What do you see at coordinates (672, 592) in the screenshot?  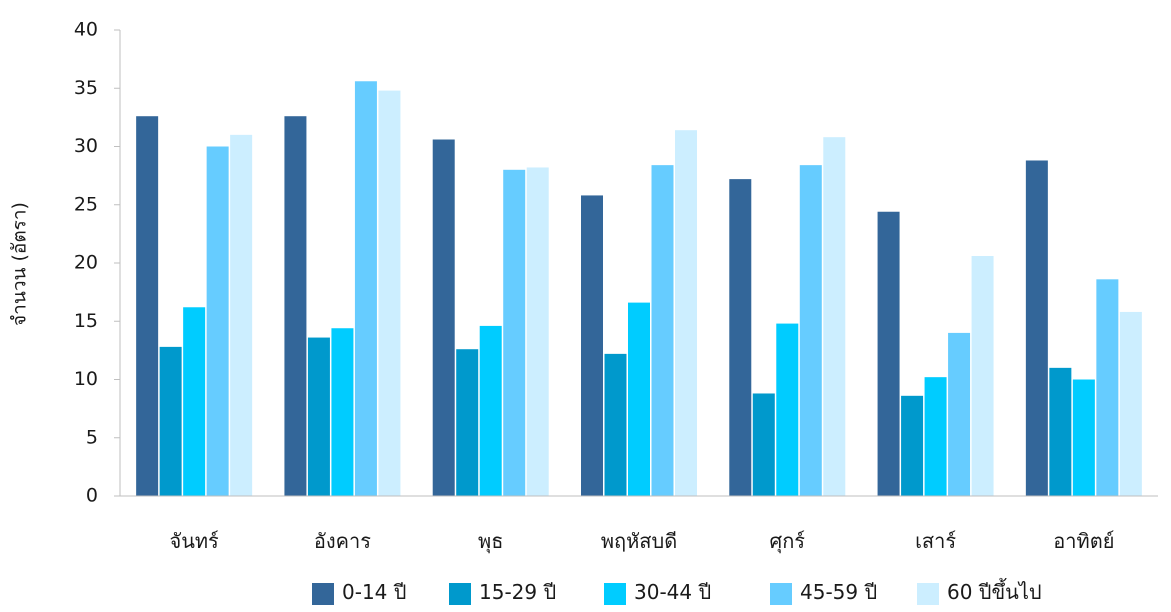 I see `legend-label: 30-44 ปี` at bounding box center [672, 592].